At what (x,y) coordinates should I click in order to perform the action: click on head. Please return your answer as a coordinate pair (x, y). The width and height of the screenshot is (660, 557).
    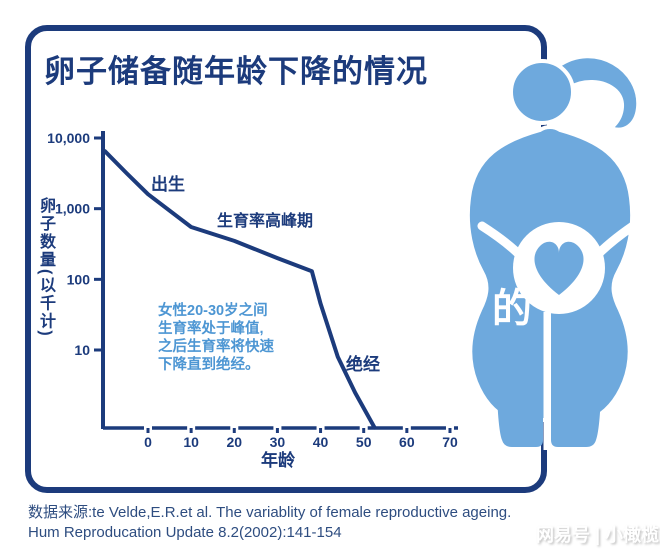
    Looking at the image, I should click on (542, 92).